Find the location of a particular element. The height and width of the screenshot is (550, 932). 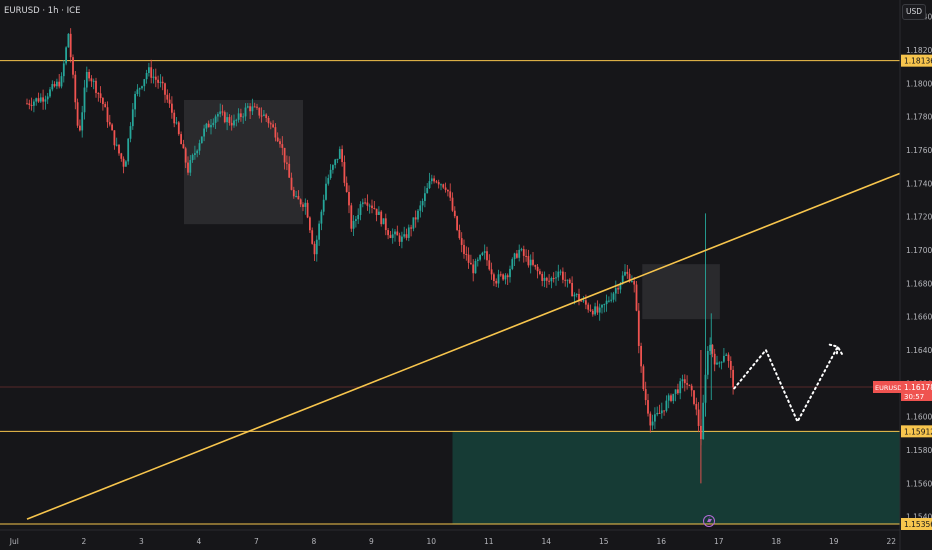

time-axis: Jul 2 3 4 7 8 9 10 11 14 15 16 17 18 19 22 is located at coordinates (450, 537).